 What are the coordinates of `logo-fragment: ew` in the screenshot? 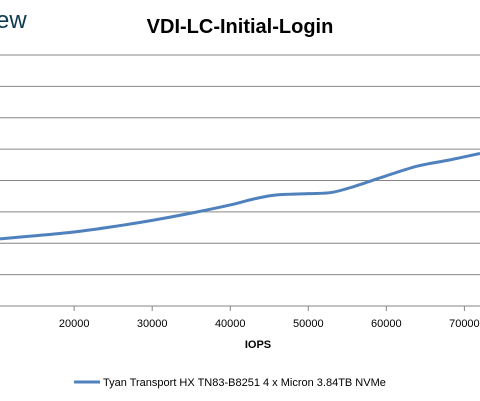 It's located at (13, 20).